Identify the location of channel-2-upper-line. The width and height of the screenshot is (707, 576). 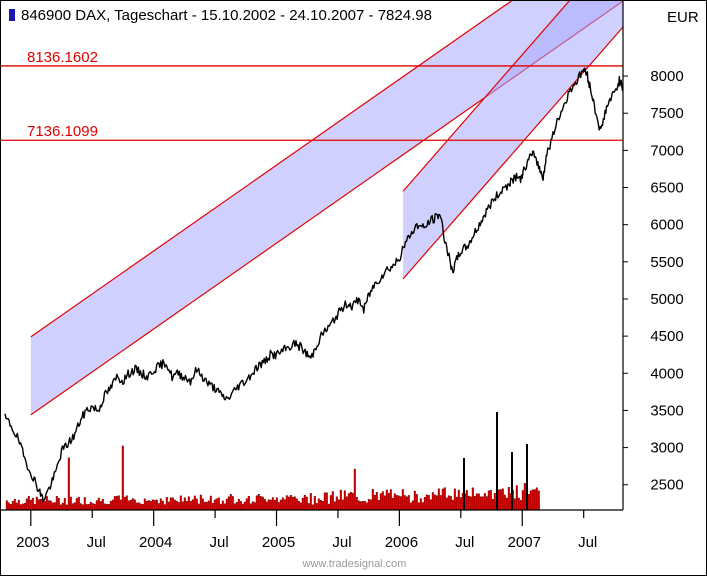
(486, 96).